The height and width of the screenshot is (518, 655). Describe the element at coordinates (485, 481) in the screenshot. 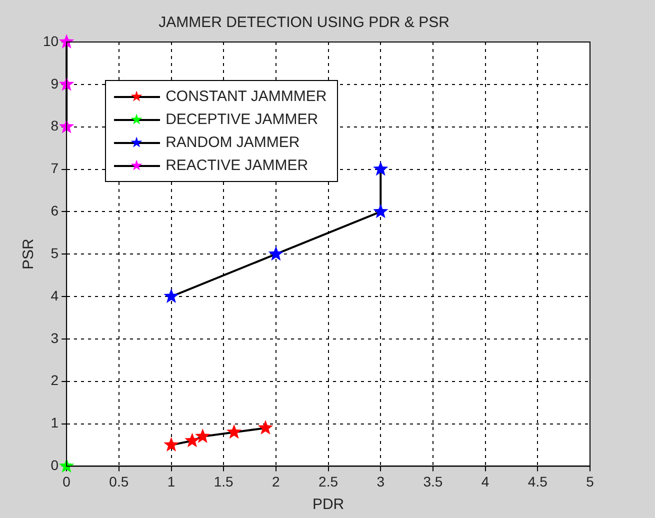

I see `x-tick-label: 4` at that location.